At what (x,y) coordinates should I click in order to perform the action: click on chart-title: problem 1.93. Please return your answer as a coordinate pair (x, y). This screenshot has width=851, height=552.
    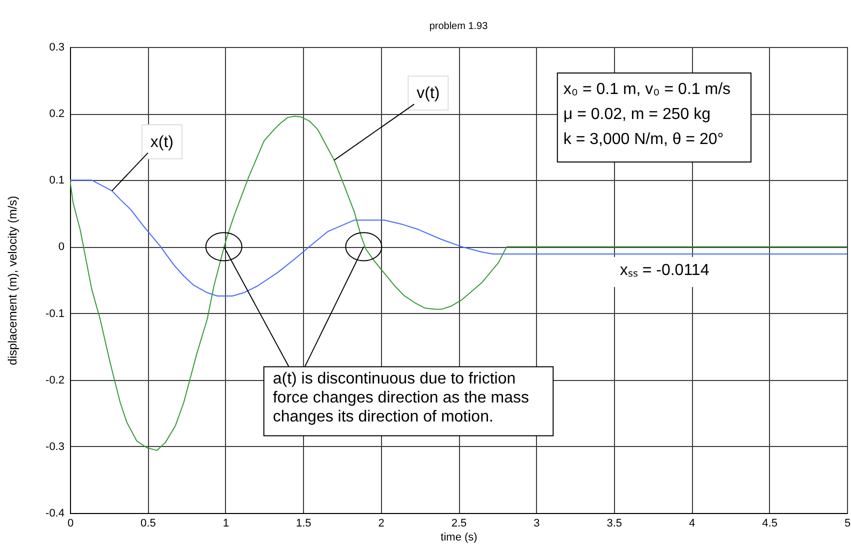
    Looking at the image, I should click on (458, 26).